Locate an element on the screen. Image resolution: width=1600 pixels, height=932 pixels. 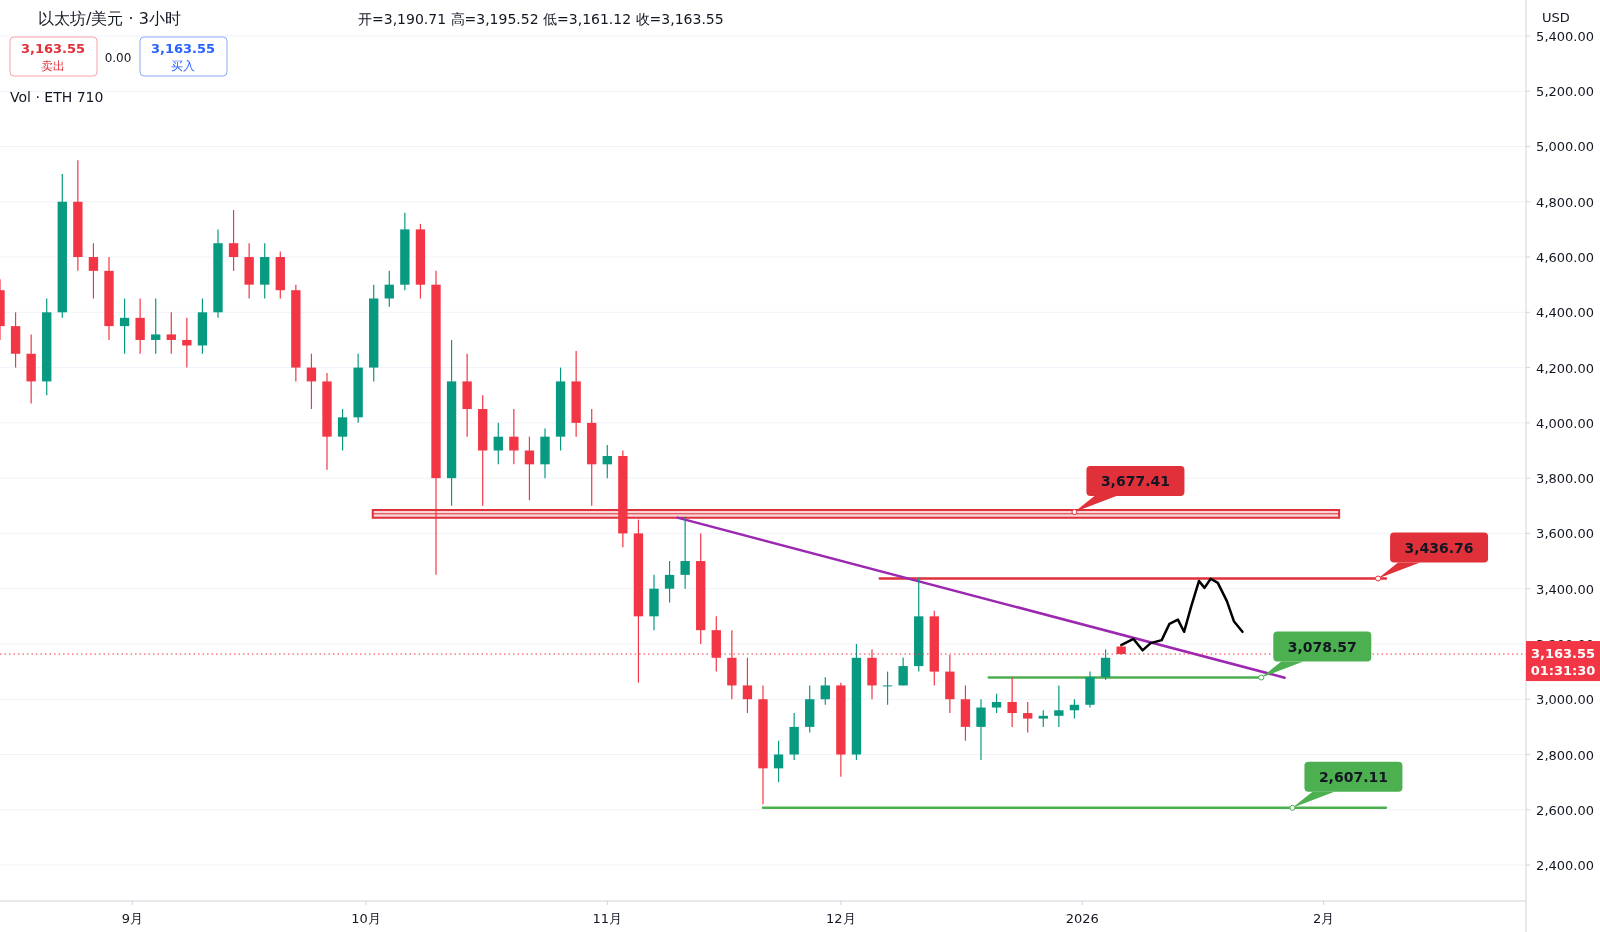
x-tick-label: 10月 is located at coordinates (366, 918).